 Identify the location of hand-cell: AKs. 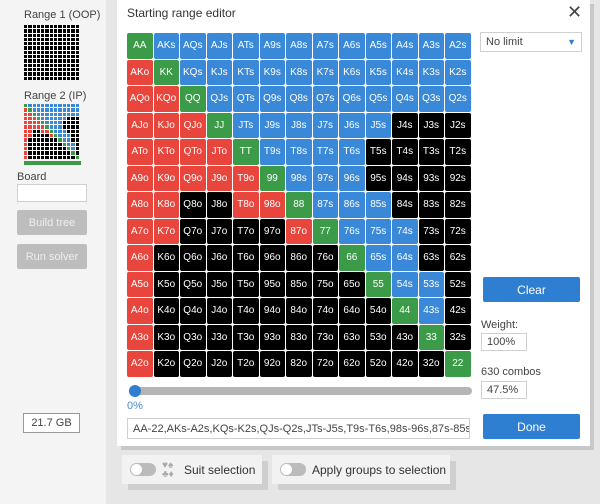
(166, 46).